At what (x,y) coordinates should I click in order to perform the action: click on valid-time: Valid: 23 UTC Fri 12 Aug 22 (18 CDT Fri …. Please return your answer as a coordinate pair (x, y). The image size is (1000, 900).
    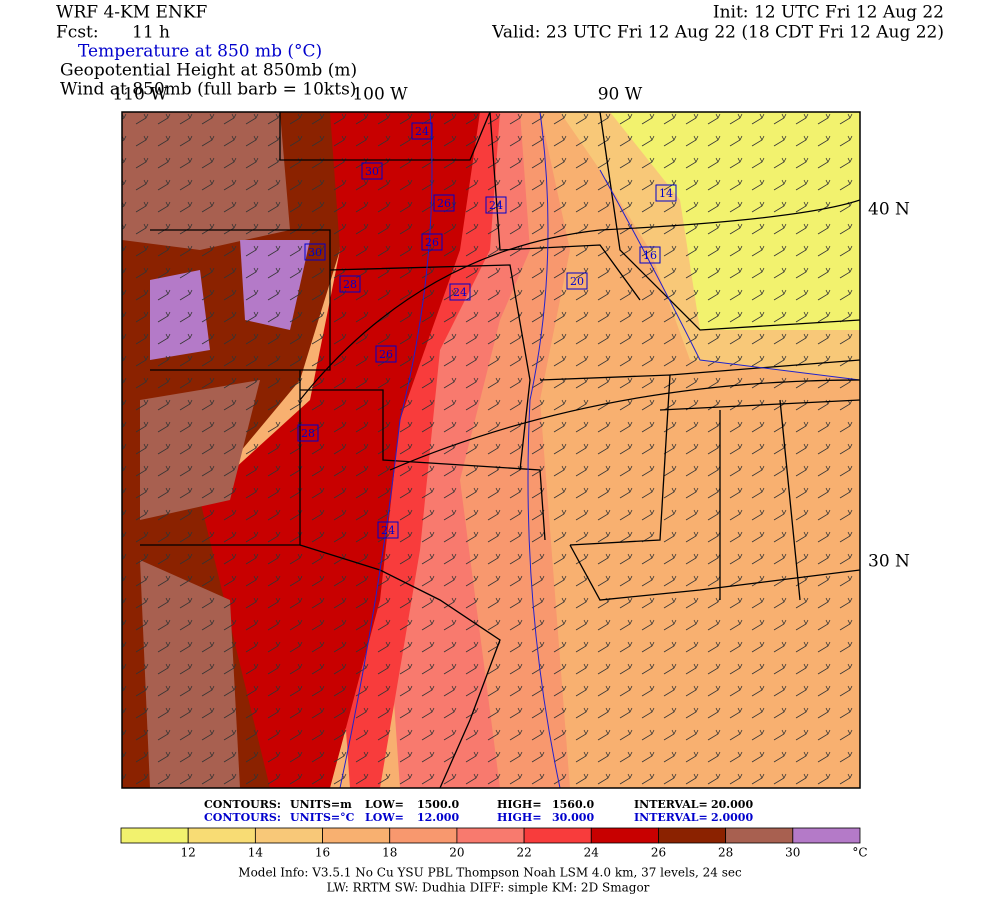
    Looking at the image, I should click on (717, 33).